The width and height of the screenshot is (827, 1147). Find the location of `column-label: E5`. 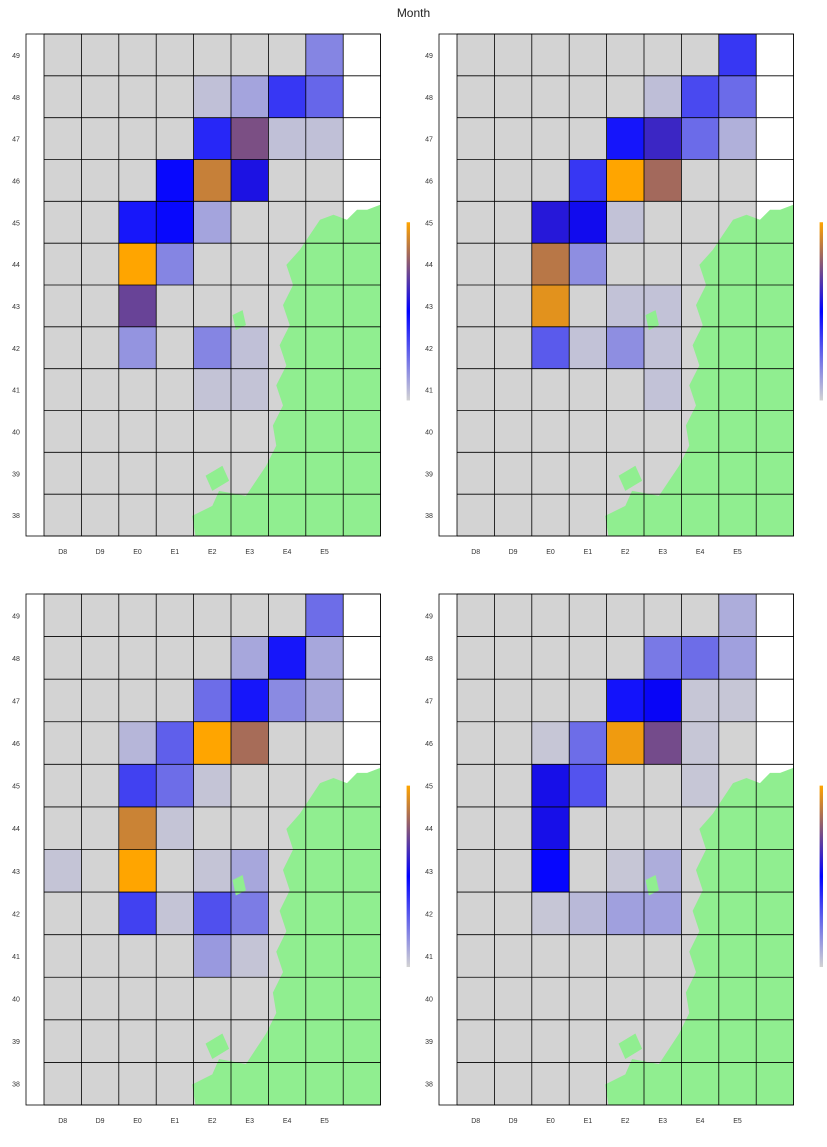

column-label: E5 is located at coordinates (324, 1121).